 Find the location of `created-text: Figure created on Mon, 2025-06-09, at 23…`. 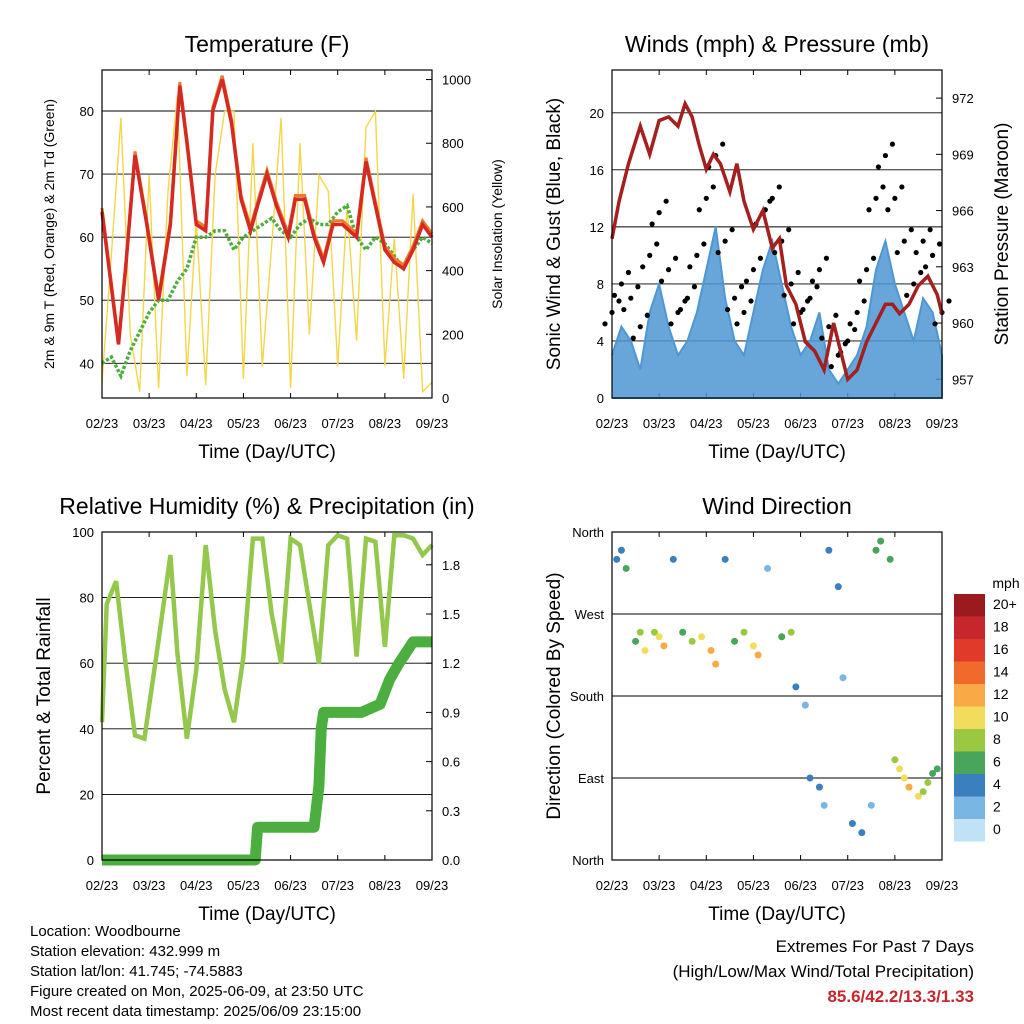

created-text: Figure created on Mon, 2025-06-09, at 23… is located at coordinates (197, 991).